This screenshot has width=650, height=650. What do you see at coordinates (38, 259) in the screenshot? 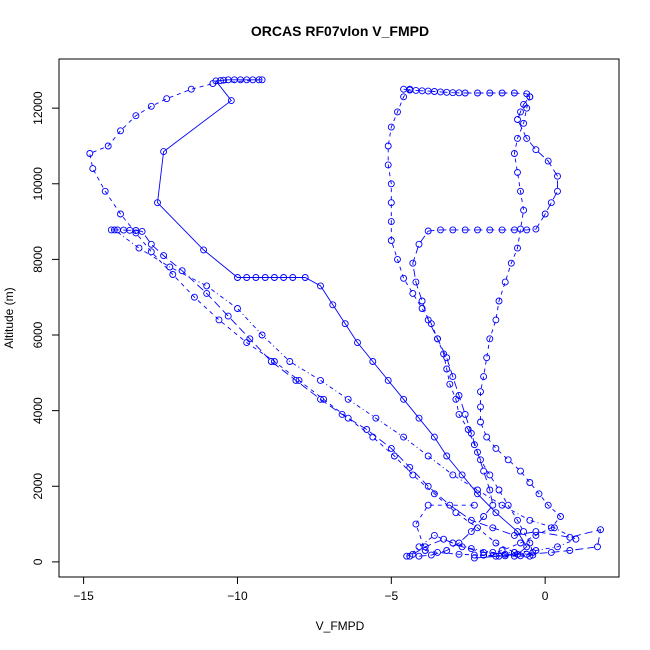
I see `y-tick-label: 8000` at bounding box center [38, 259].